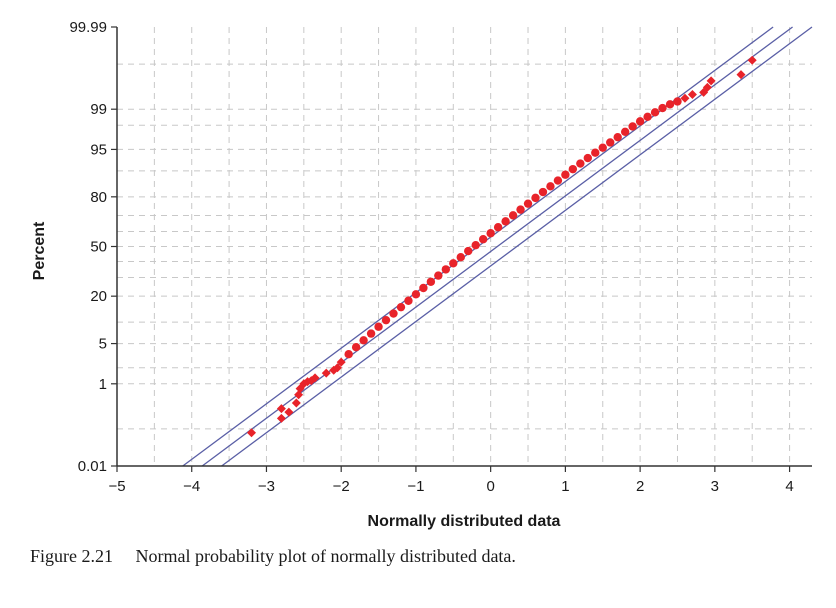 This screenshot has width=836, height=608. Describe the element at coordinates (103, 344) in the screenshot. I see `y-tick-label: 5` at that location.